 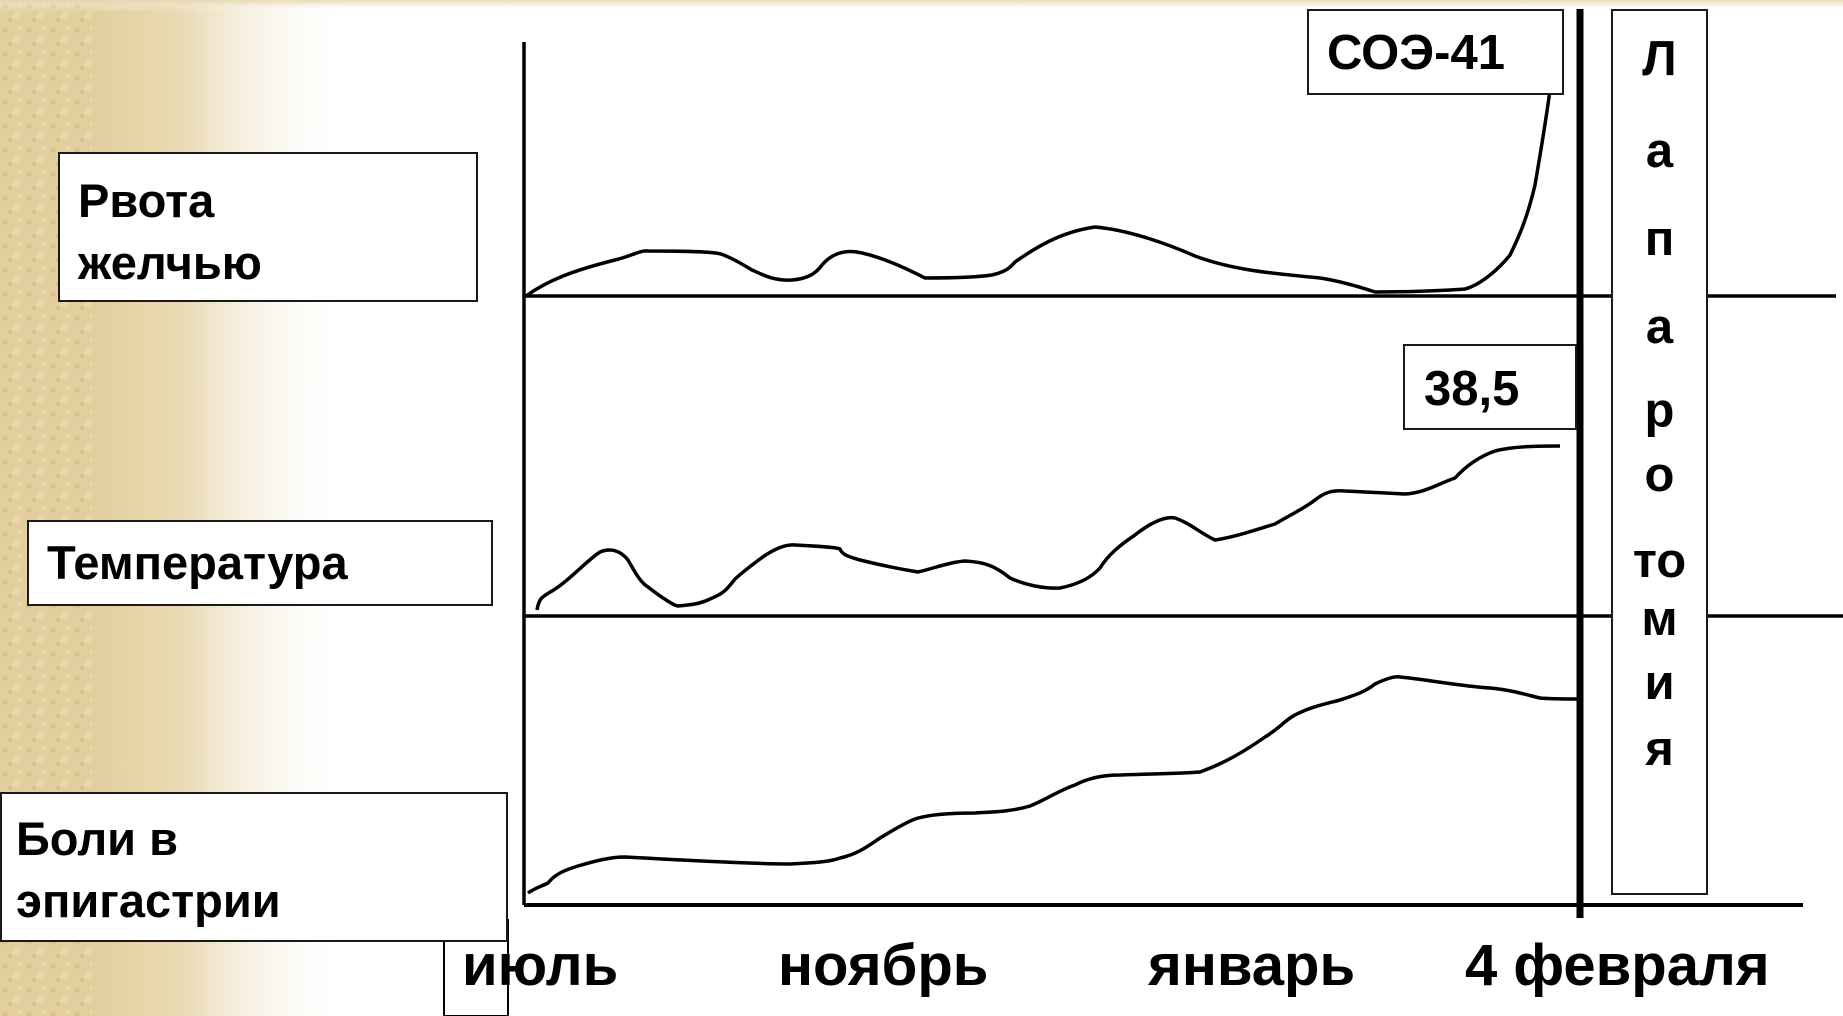 What do you see at coordinates (1659, 749) in the screenshot?
I see `laparotomy-letter: я` at bounding box center [1659, 749].